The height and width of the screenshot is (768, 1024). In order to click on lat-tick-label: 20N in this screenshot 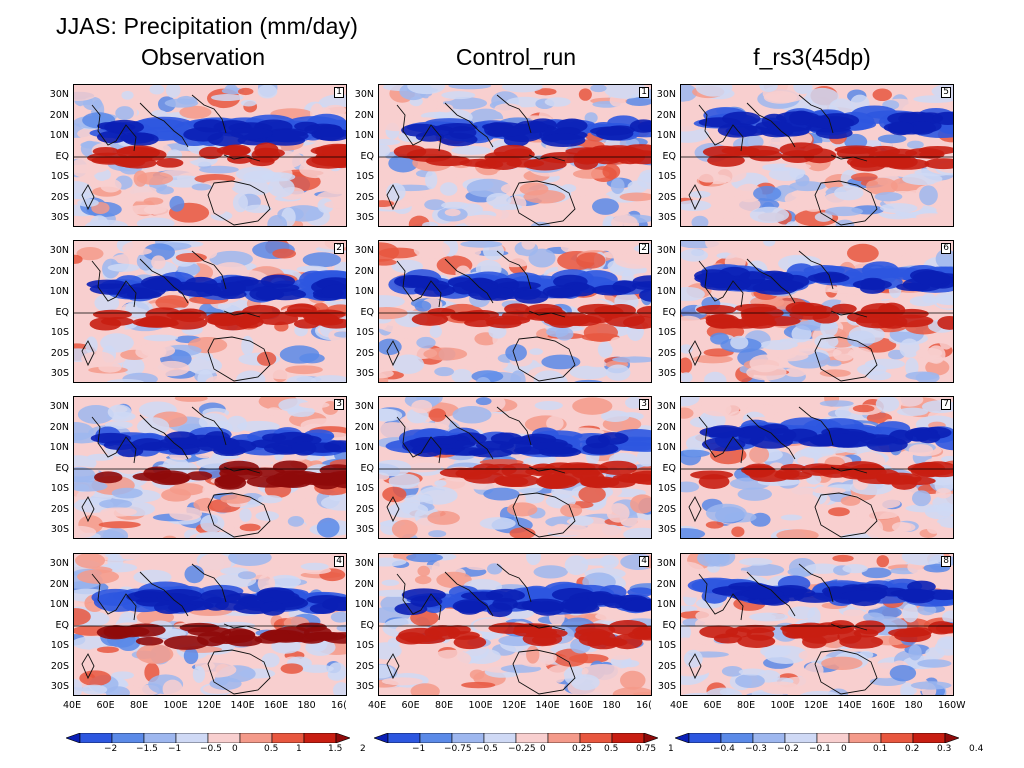, I will do `click(666, 584)`.